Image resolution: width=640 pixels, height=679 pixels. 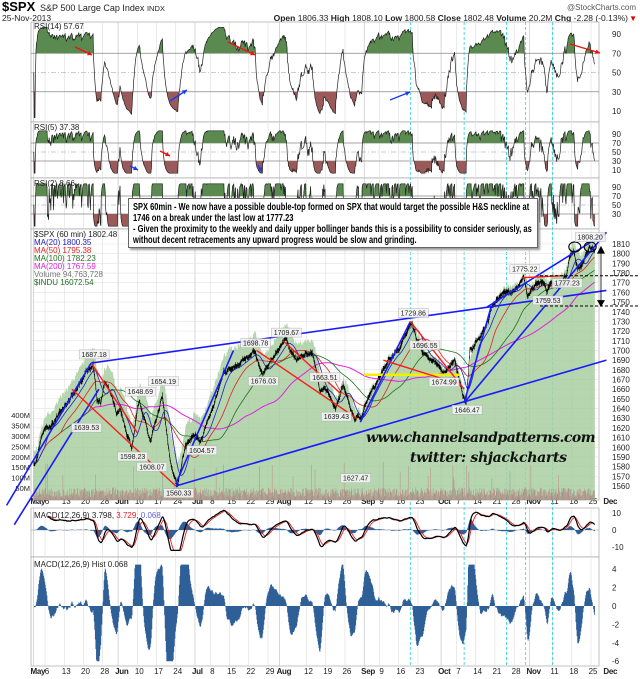 I want to click on x-tick-label: 26, so click(x=346, y=501).